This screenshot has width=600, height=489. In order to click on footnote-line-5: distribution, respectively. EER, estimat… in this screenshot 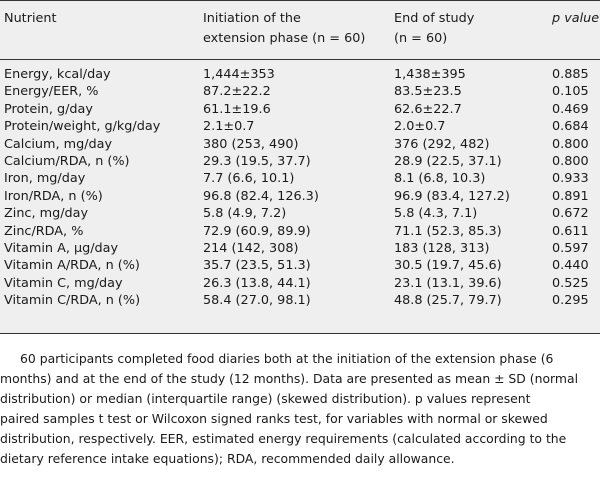, I will do `click(283, 438)`.